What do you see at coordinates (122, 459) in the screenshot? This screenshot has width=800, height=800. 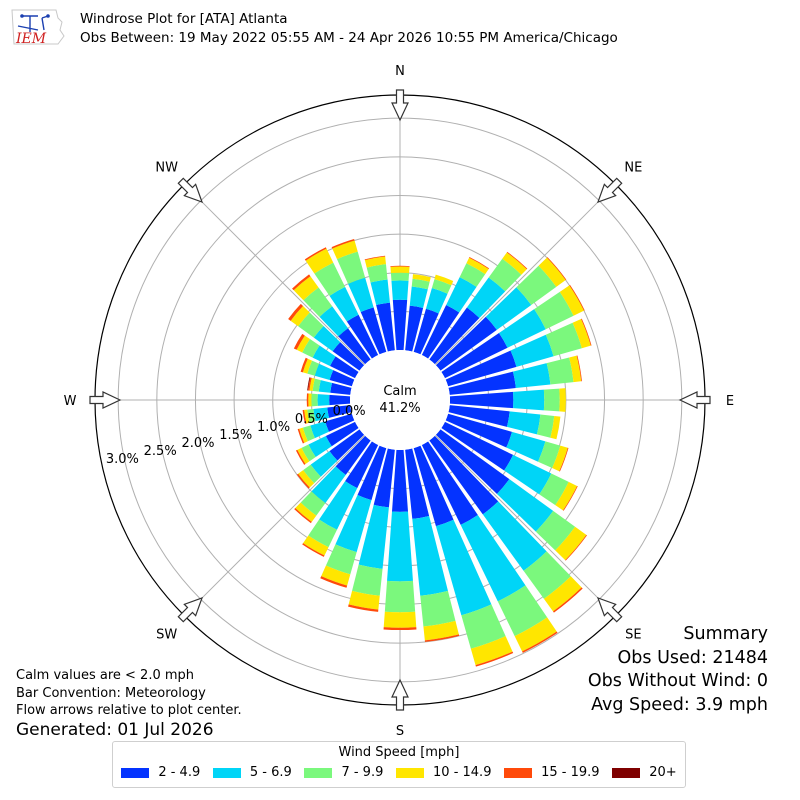 I see `radial-tick-label: 3.0%` at bounding box center [122, 459].